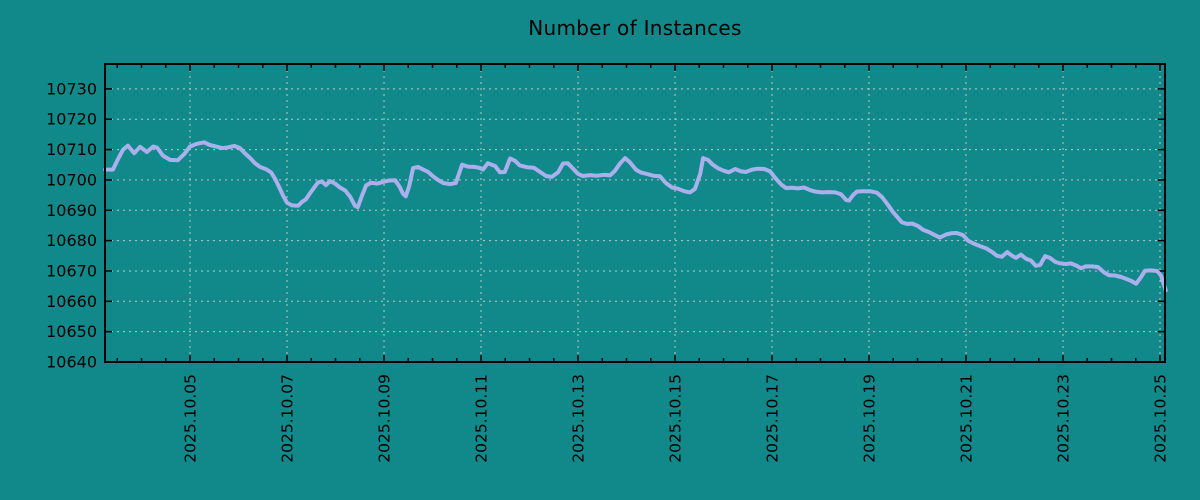 This screenshot has height=500, width=1200. What do you see at coordinates (579, 418) in the screenshot?
I see `x-axis-date-label: 2025.10.13` at bounding box center [579, 418].